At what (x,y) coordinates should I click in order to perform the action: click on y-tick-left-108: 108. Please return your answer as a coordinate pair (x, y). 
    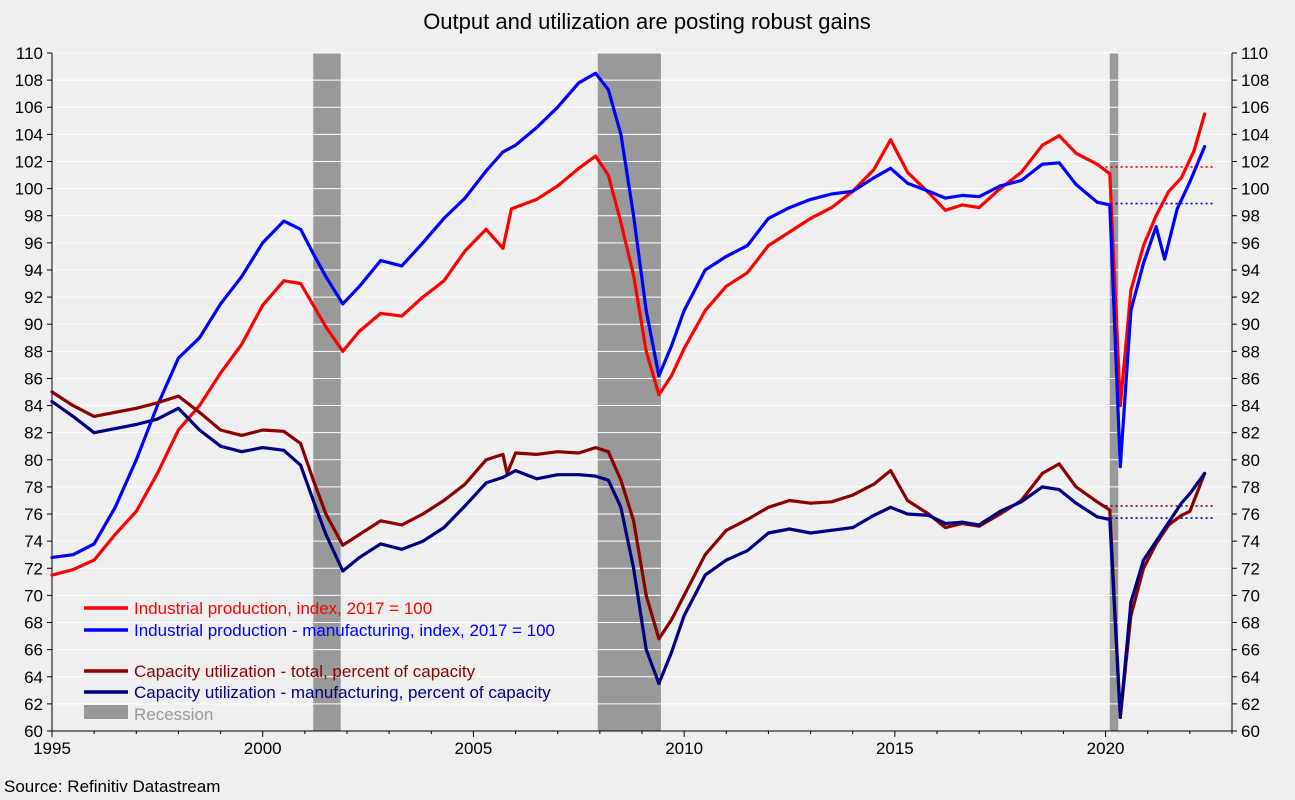
    Looking at the image, I should click on (29, 80).